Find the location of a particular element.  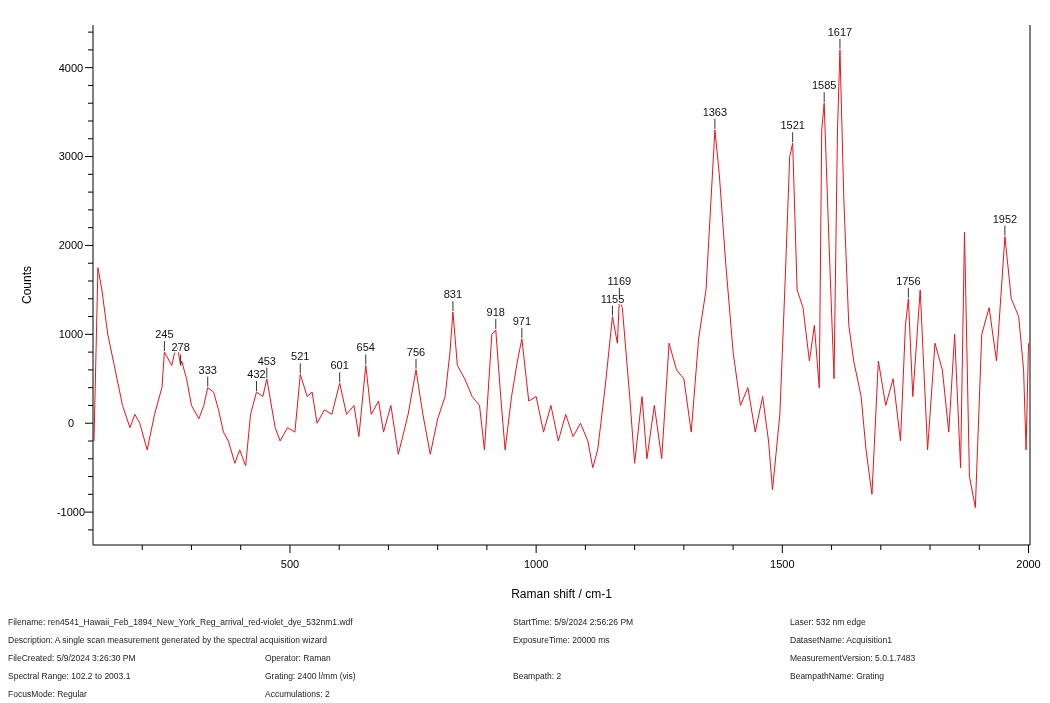

text: Accumulations: 2 is located at coordinates (297, 694).